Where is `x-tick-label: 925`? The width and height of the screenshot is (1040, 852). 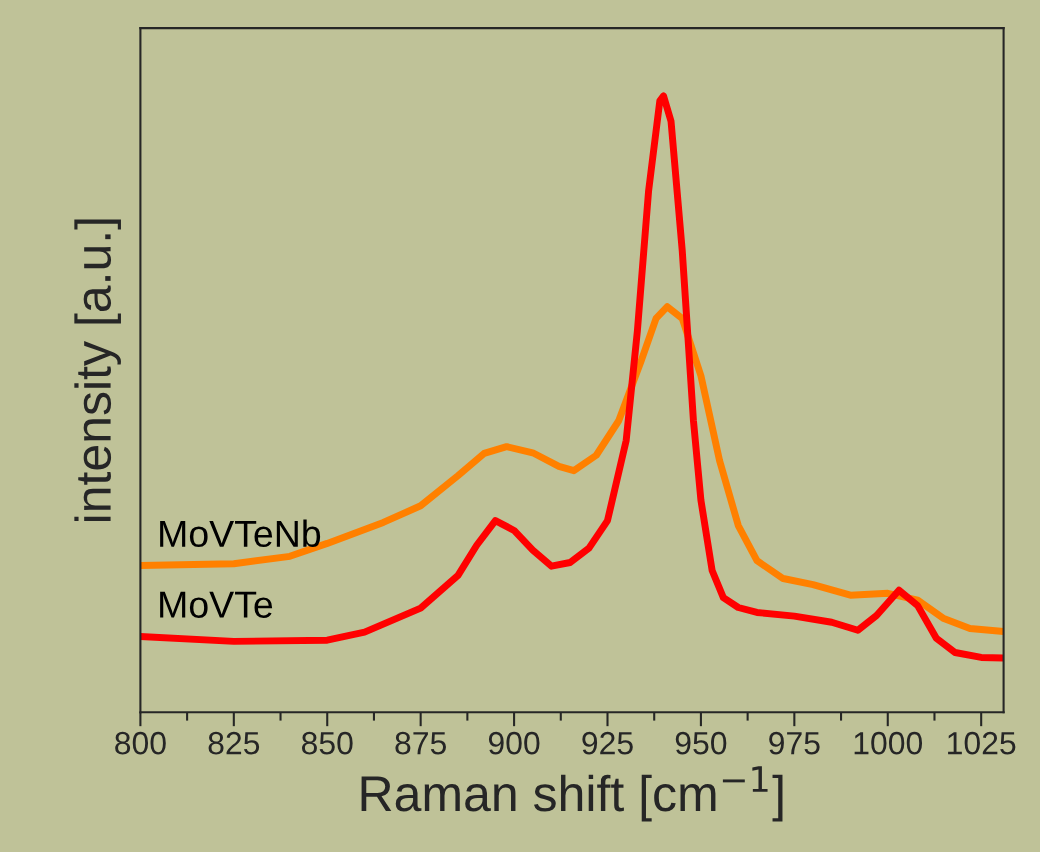
x-tick-label: 925 is located at coordinates (607, 743).